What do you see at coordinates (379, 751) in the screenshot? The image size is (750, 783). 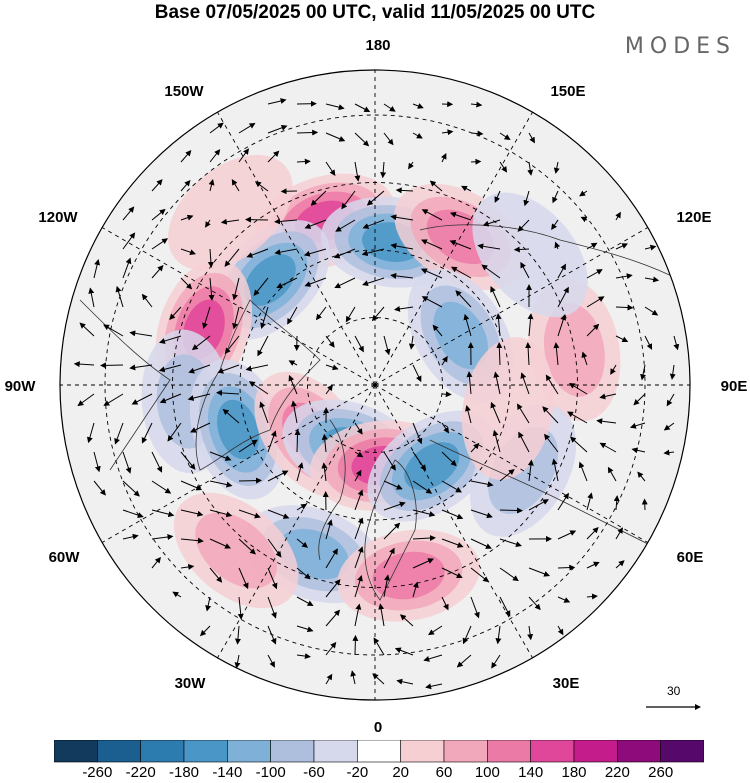 I see `colorbar` at bounding box center [379, 751].